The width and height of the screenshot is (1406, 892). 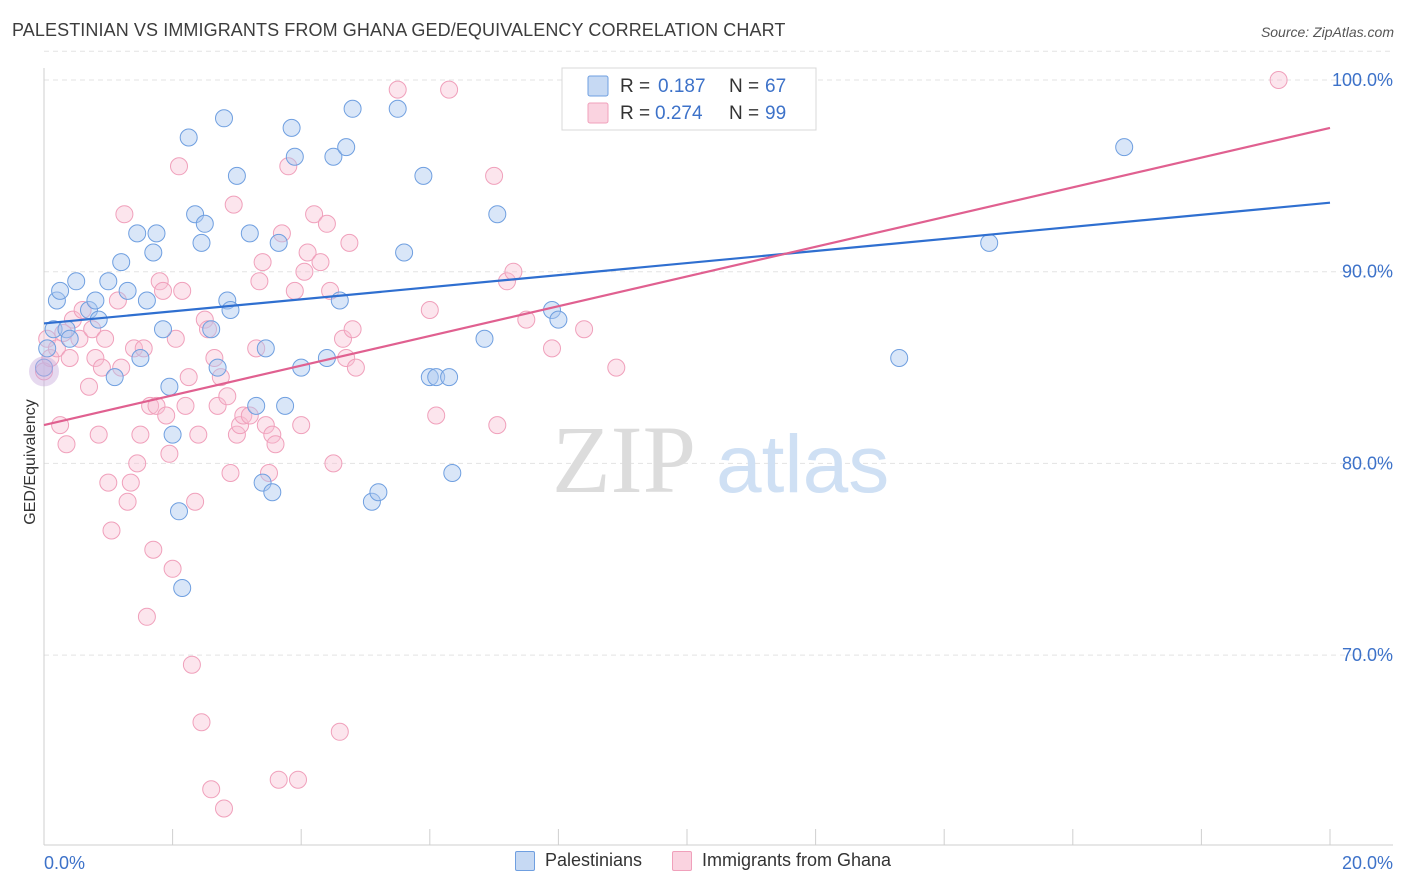 What do you see at coordinates (775, 86) in the screenshot?
I see `legend-n-value: 67` at bounding box center [775, 86].